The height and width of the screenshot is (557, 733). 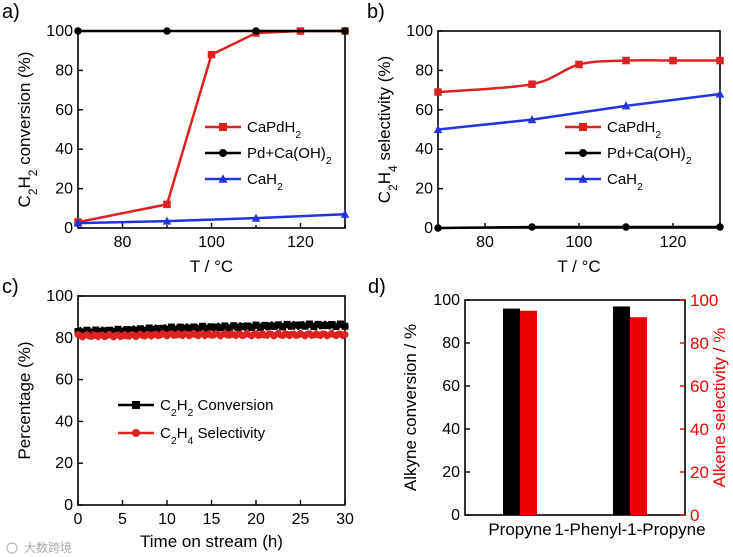 I want to click on legend-label: CaH2, so click(x=265, y=182).